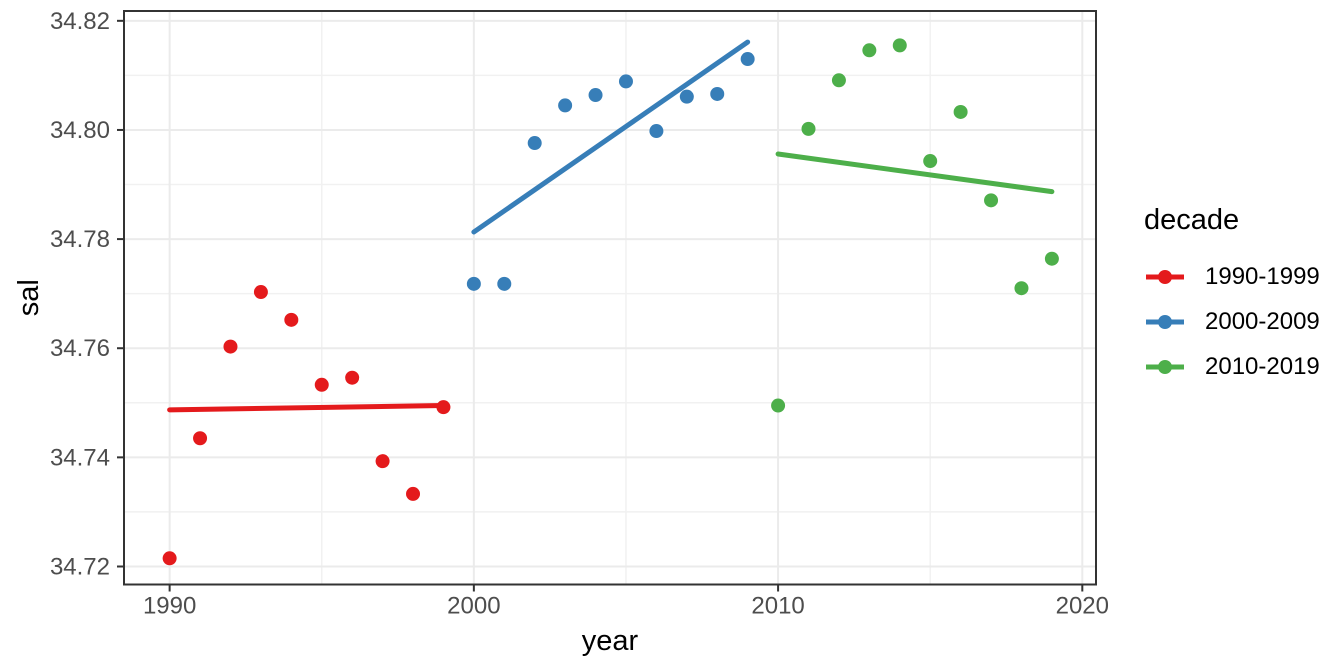 The width and height of the screenshot is (1344, 672). I want to click on x-tick-label: 1990, so click(169, 606).